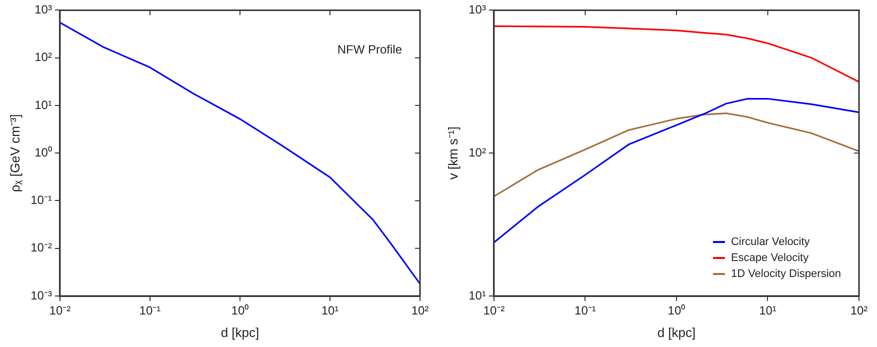 This screenshot has width=877, height=347. I want to click on y-tick-label: 10⁻¹, so click(41, 200).